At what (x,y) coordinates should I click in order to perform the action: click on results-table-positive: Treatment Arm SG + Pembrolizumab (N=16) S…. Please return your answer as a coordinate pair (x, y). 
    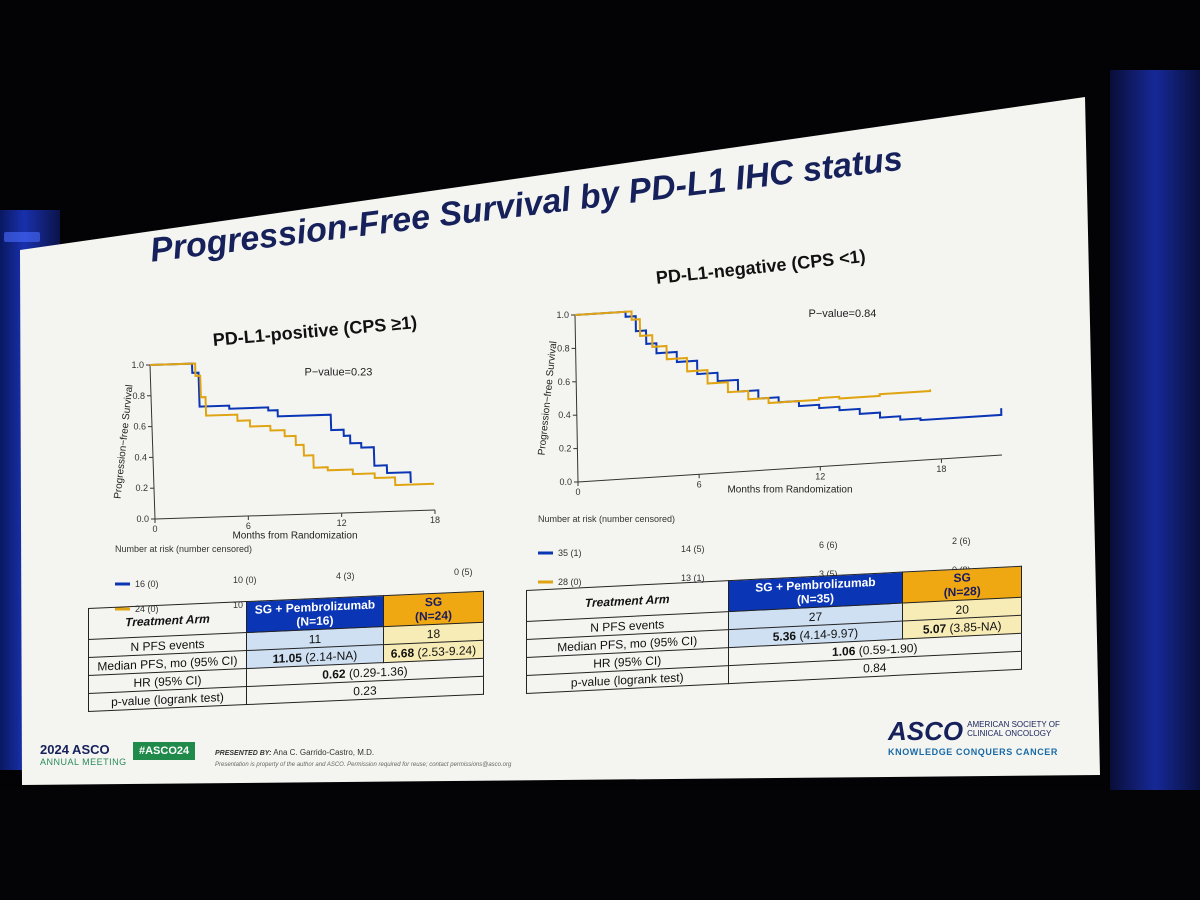
    Looking at the image, I should click on (286, 651).